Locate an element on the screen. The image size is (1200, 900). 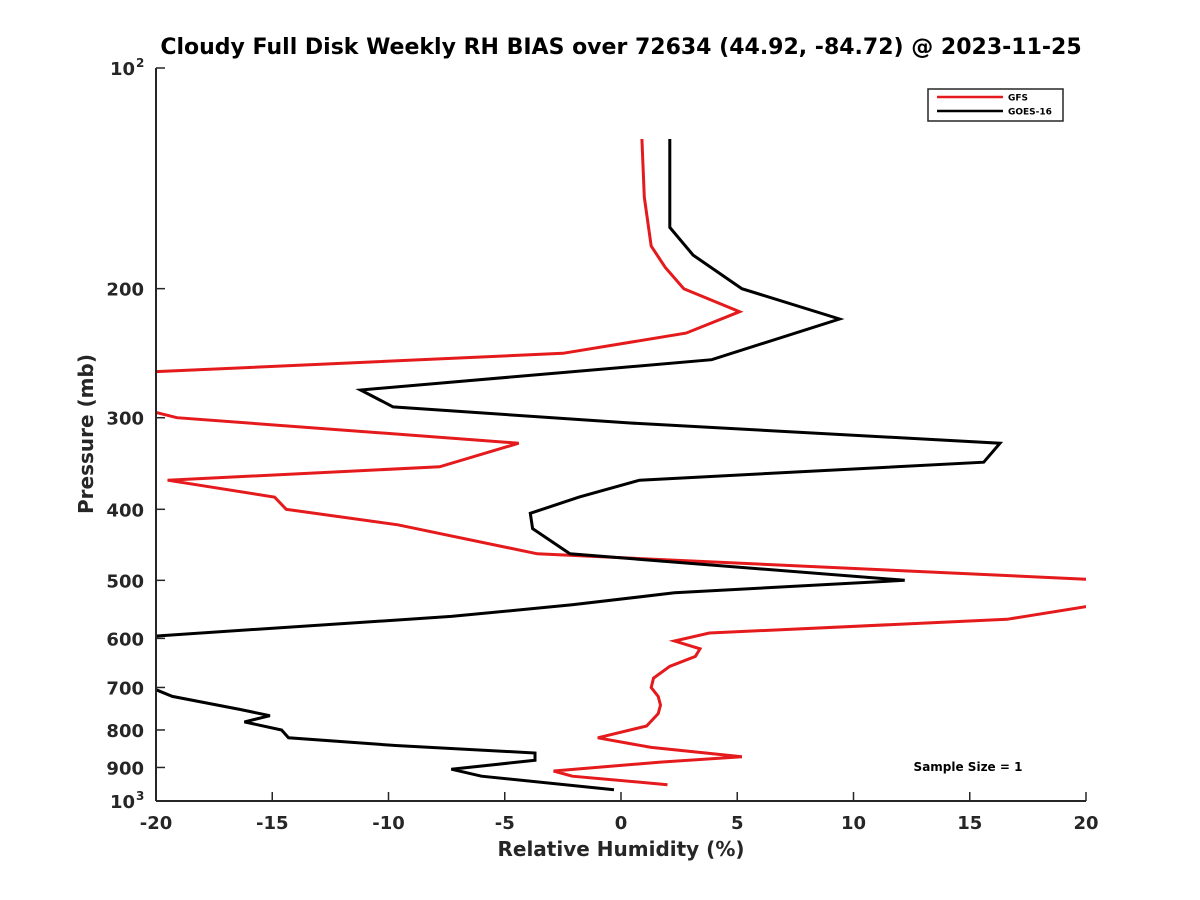
y-tick-label: 600 is located at coordinates (125, 639).